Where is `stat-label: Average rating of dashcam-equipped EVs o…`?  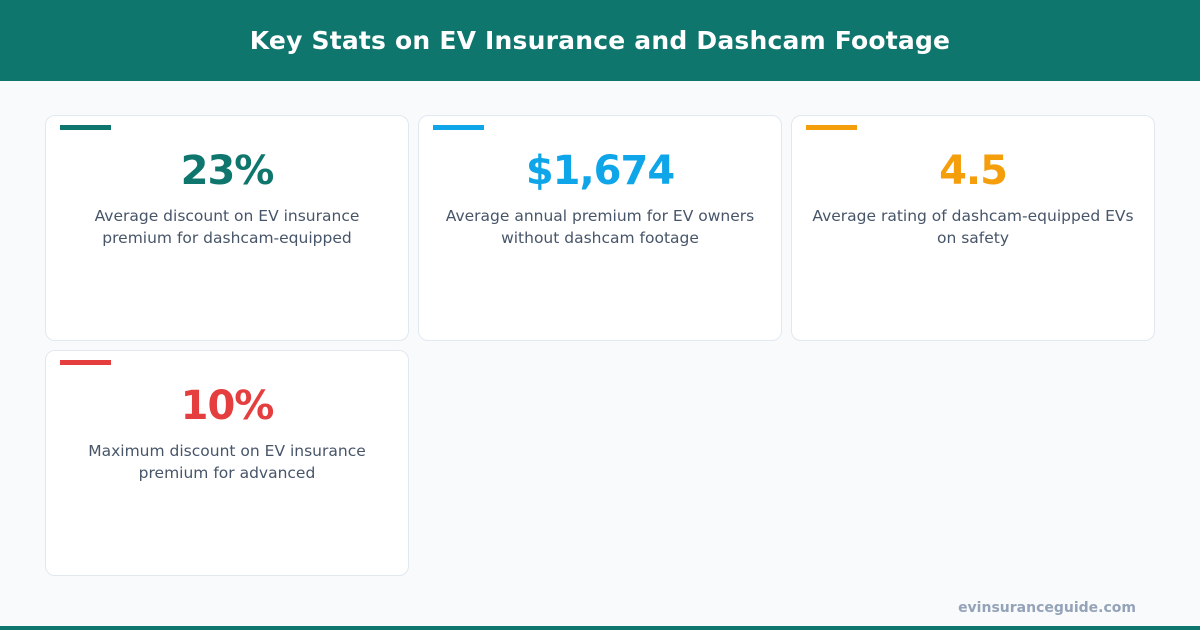 stat-label: Average rating of dashcam-equipped EVs o… is located at coordinates (973, 227).